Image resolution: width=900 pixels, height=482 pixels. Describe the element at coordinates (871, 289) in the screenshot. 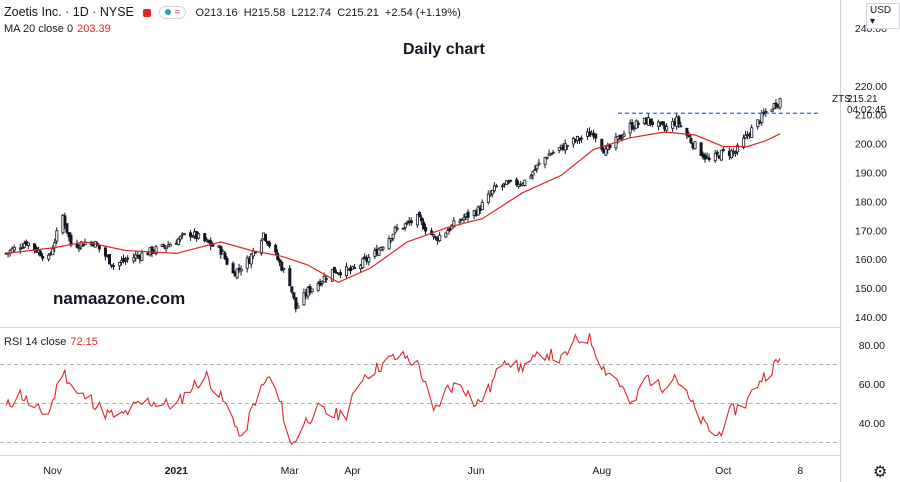

I see `y-tick-label: 150.00` at that location.